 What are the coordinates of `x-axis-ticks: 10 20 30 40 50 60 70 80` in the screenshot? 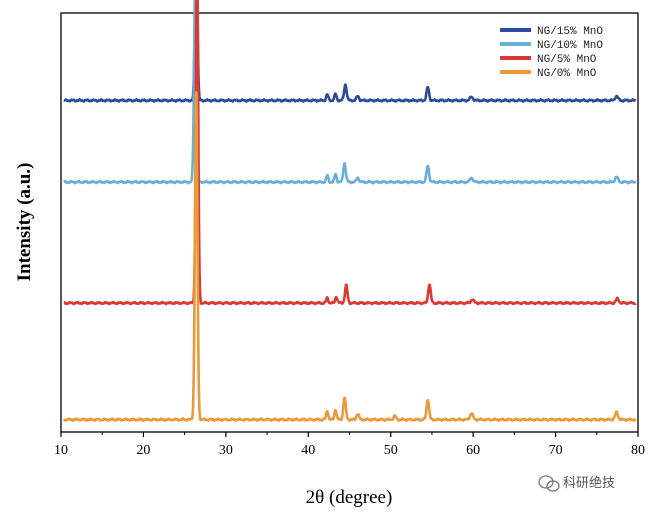 It's located at (349, 445).